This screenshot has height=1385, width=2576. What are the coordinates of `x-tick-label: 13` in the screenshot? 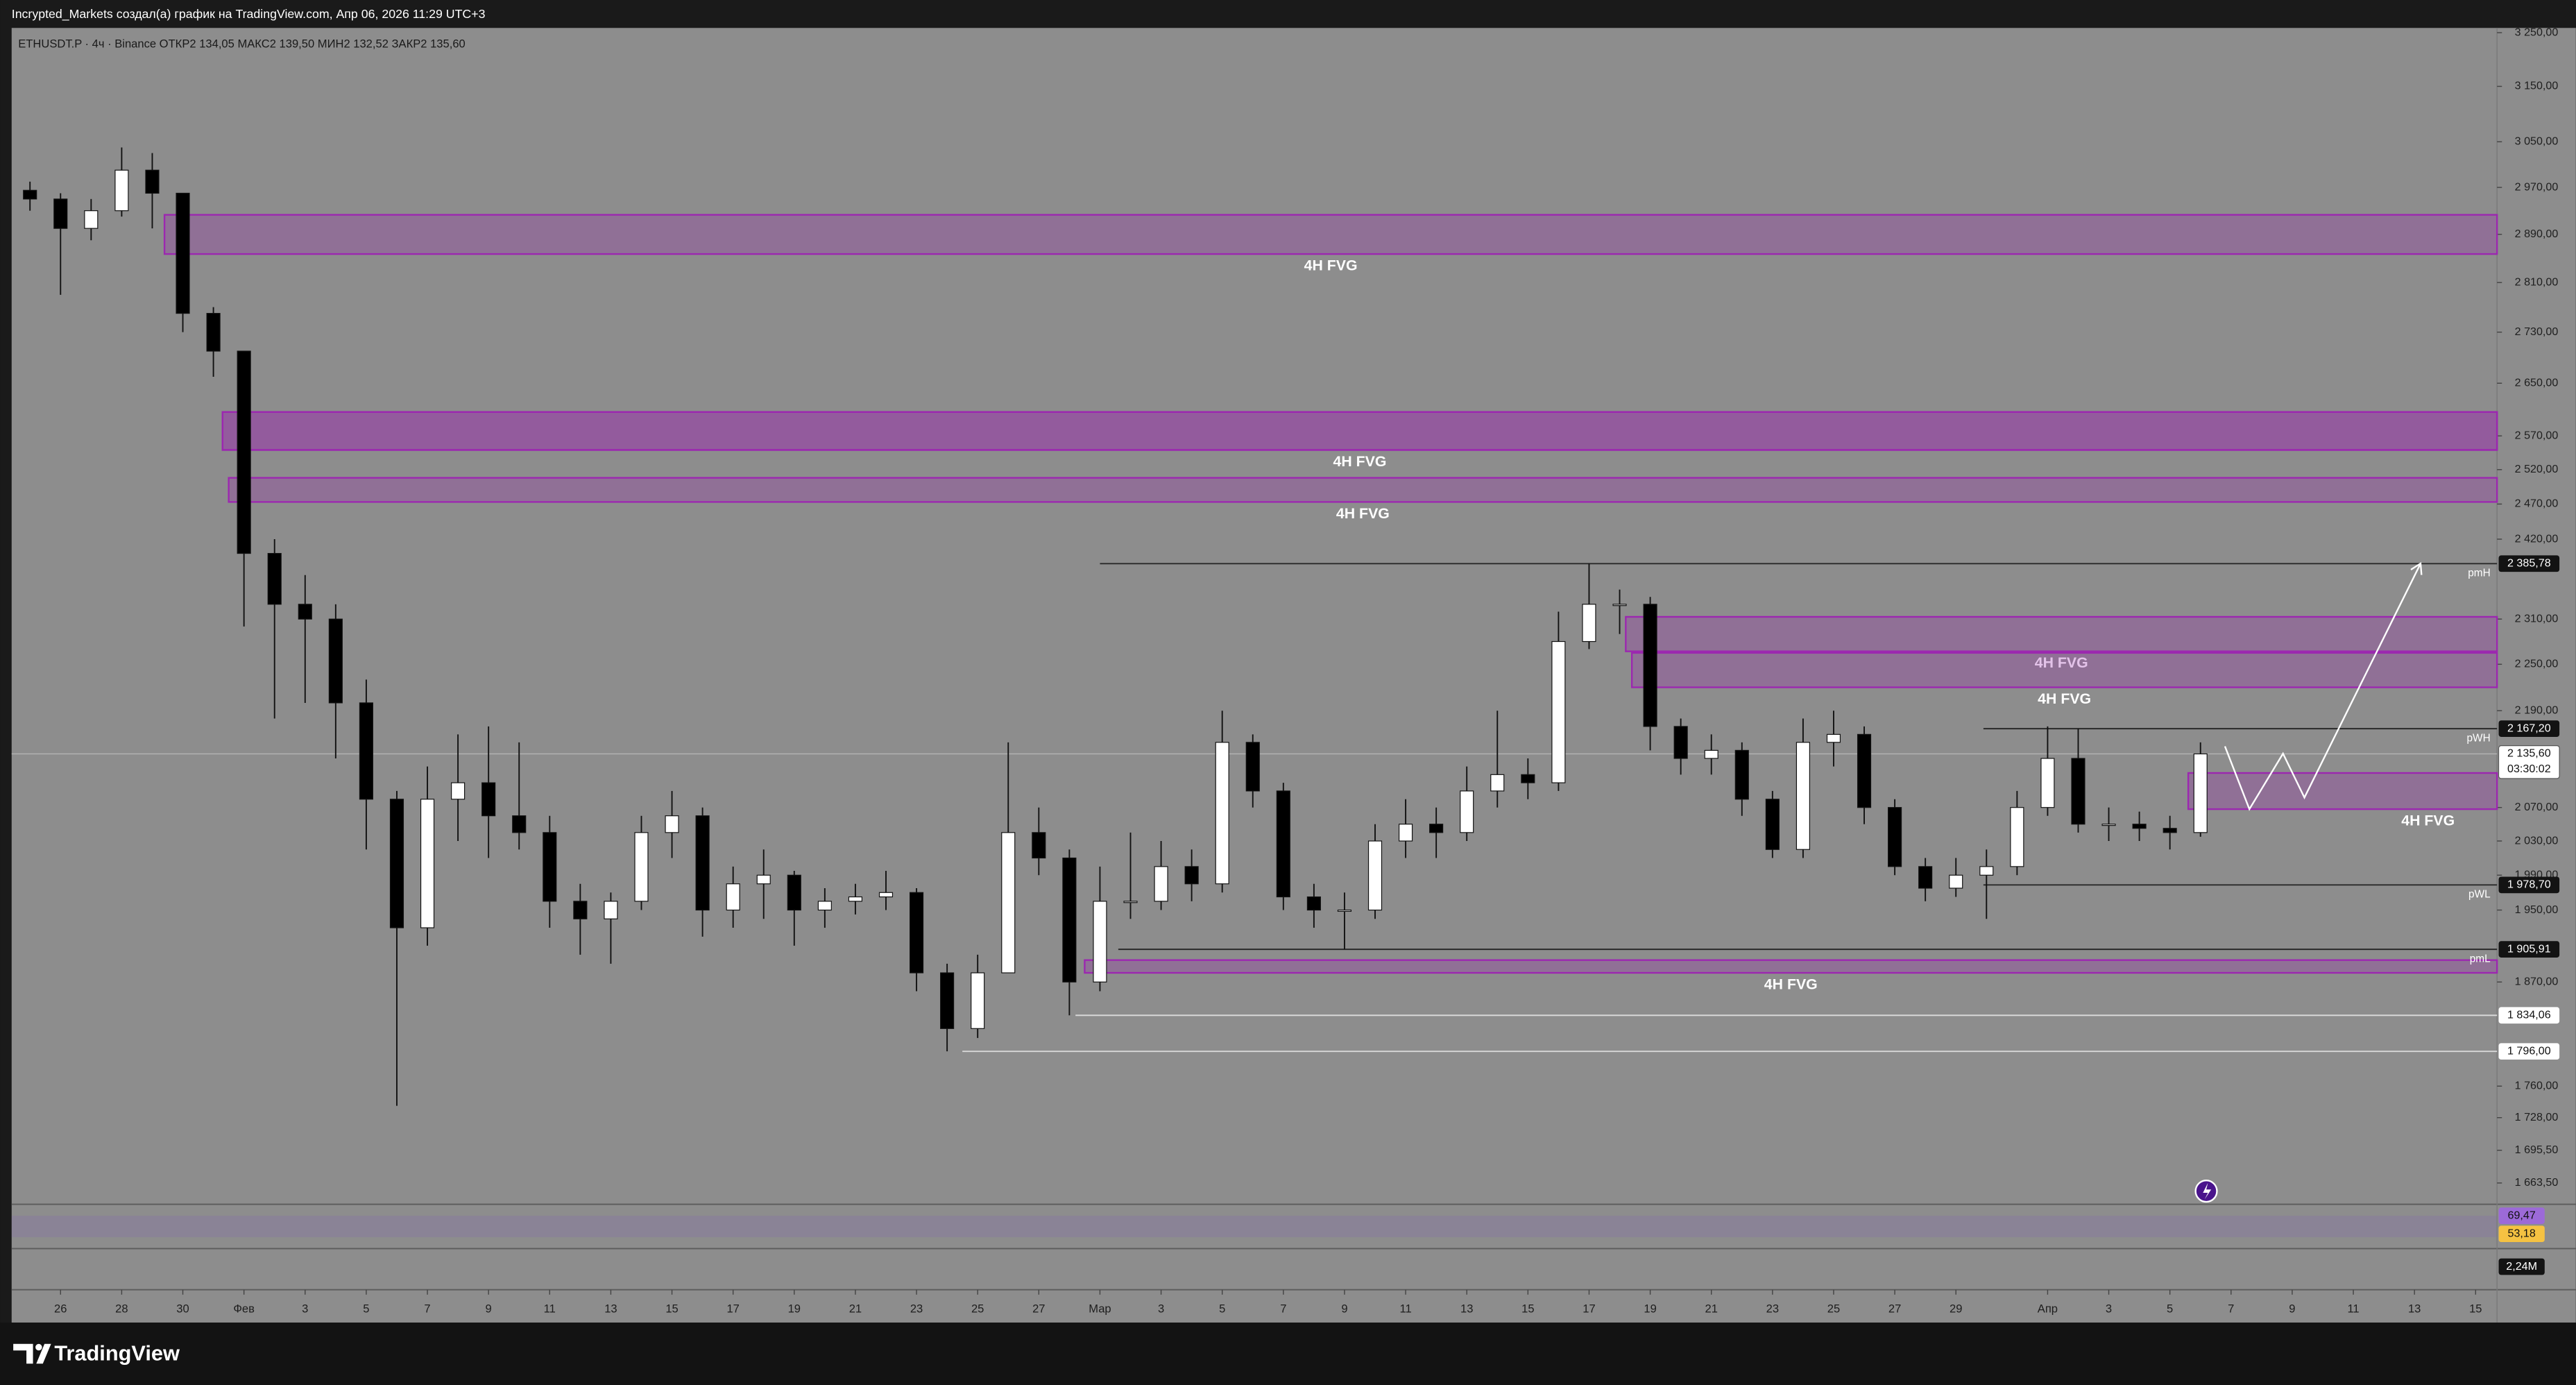 It's located at (610, 1309).